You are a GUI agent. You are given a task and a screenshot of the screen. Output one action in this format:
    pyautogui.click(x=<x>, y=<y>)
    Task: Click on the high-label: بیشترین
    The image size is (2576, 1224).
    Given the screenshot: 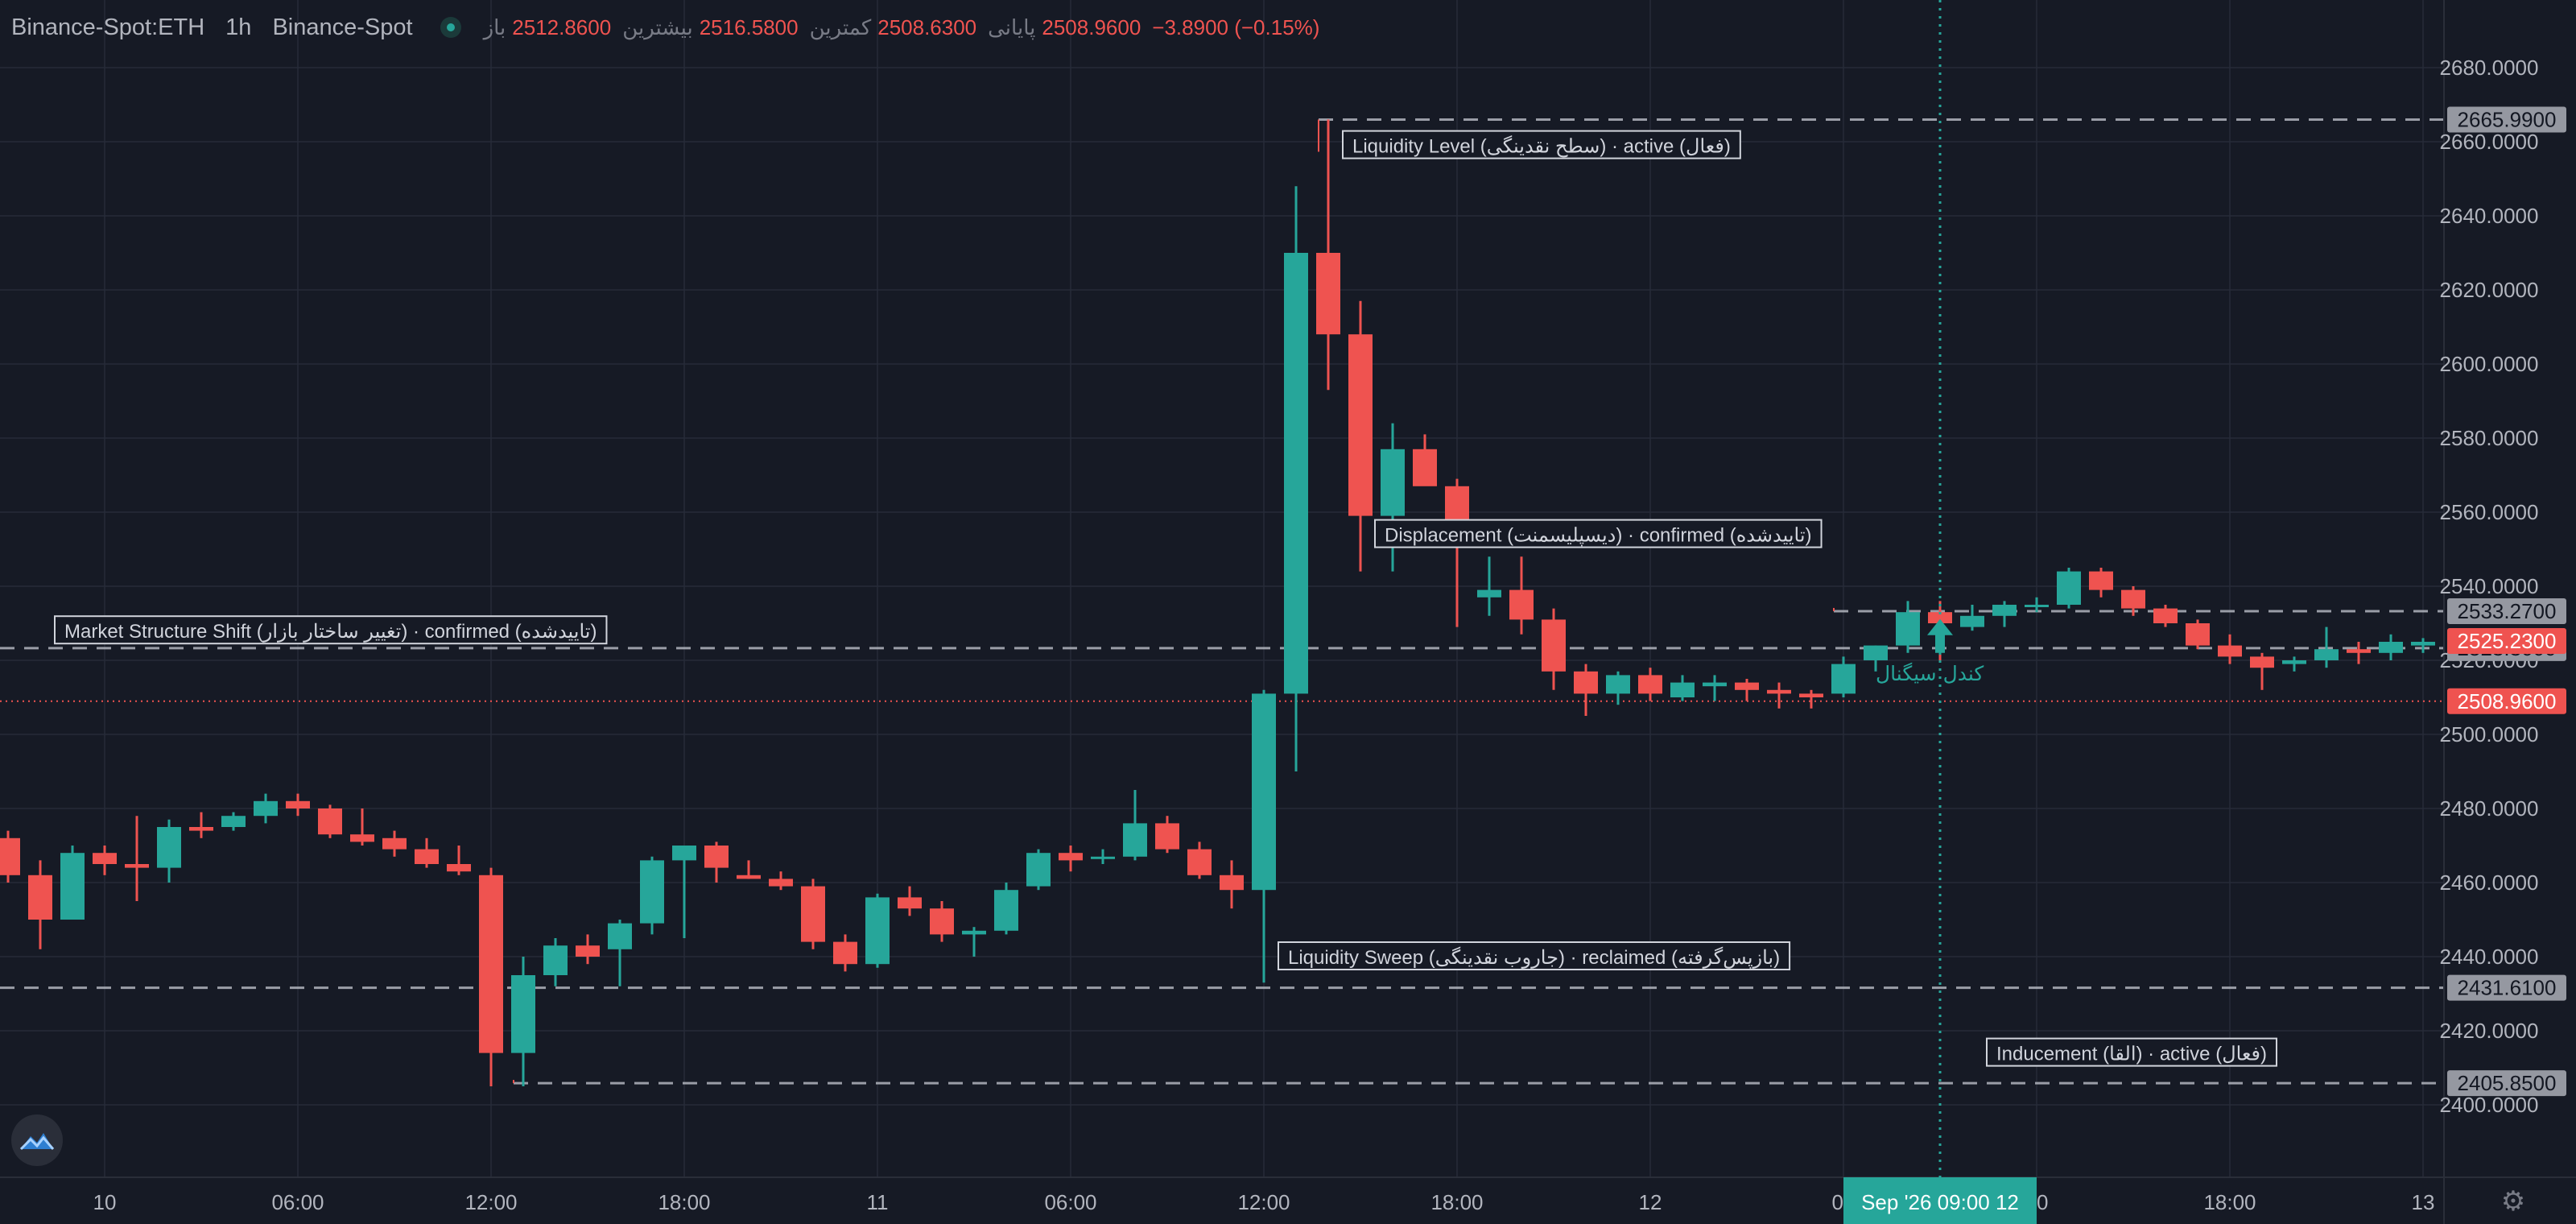 What is the action you would take?
    pyautogui.click(x=657, y=26)
    